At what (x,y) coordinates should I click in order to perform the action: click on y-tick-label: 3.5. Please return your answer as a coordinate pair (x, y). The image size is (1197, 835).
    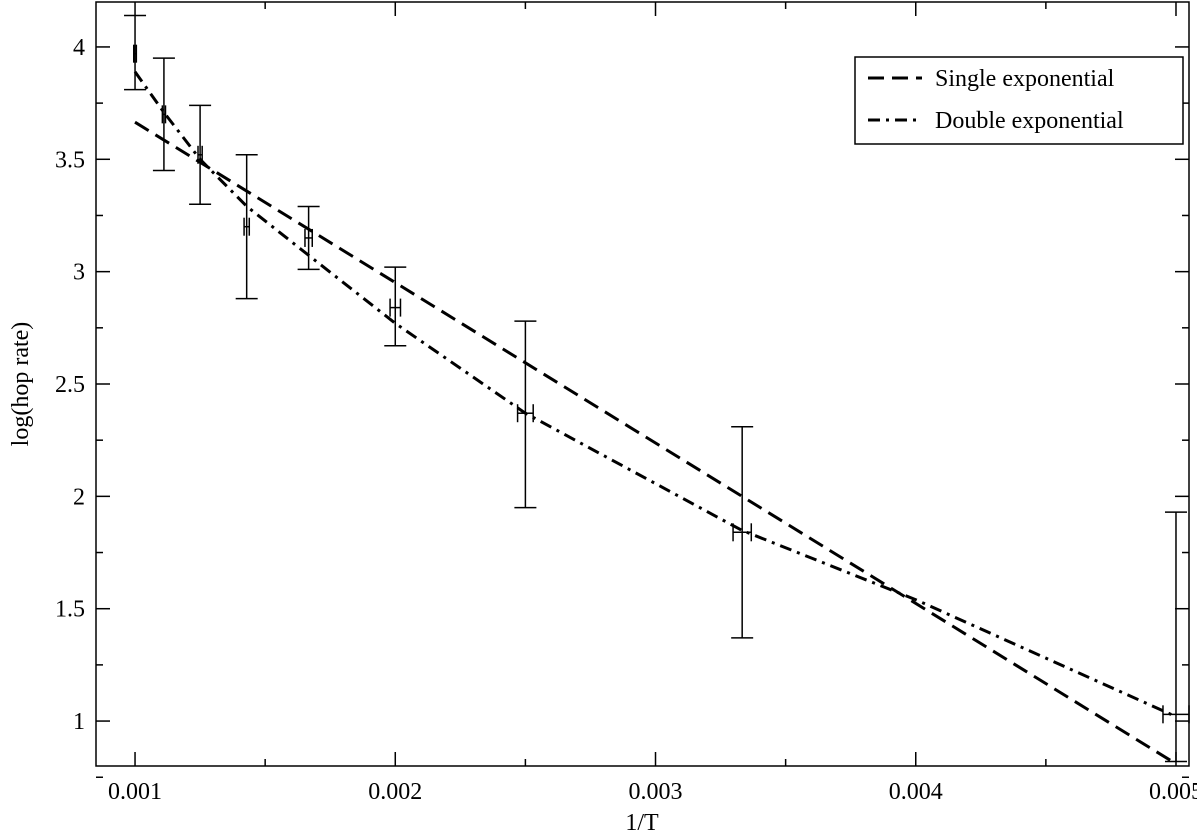
    Looking at the image, I should click on (70, 160).